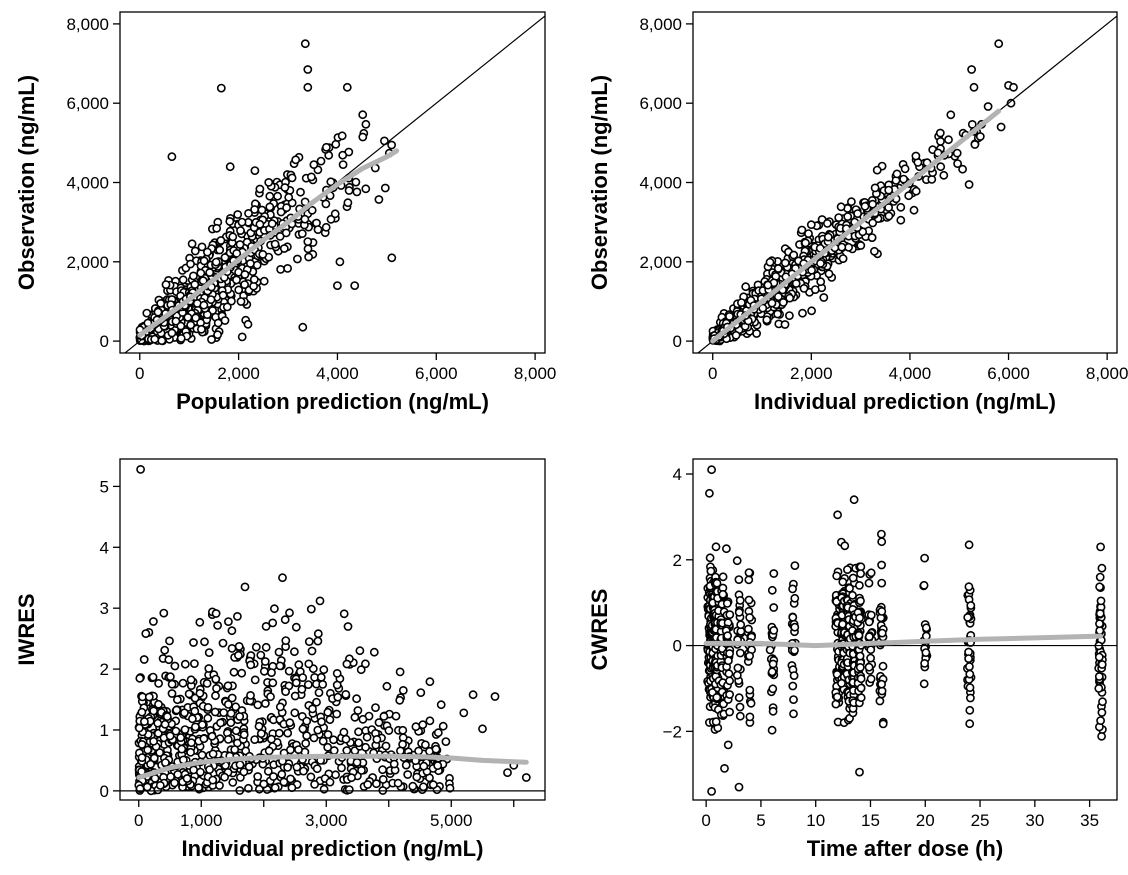  I want to click on x-tick-label: 5,000, so click(451, 820).